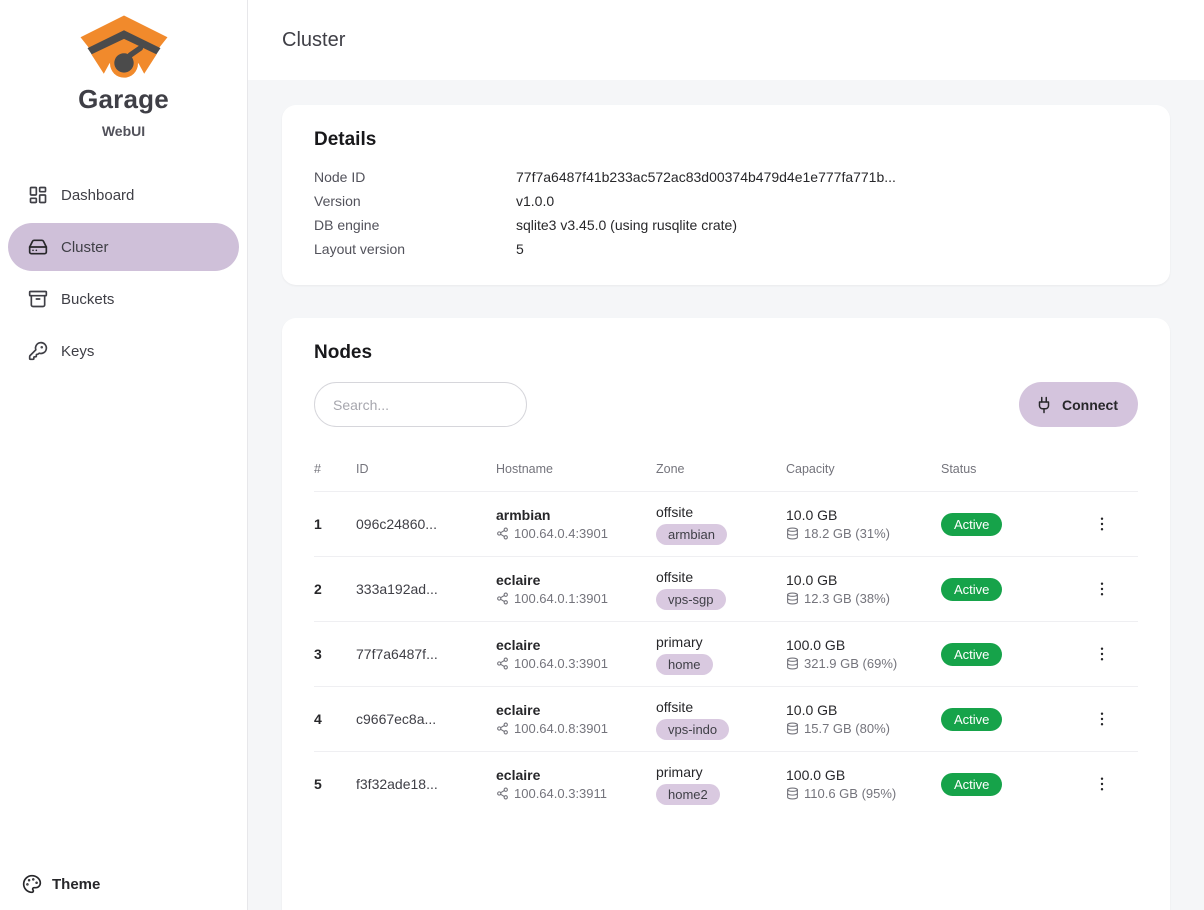 This screenshot has height=910, width=1204. I want to click on node-index: 4, so click(318, 719).